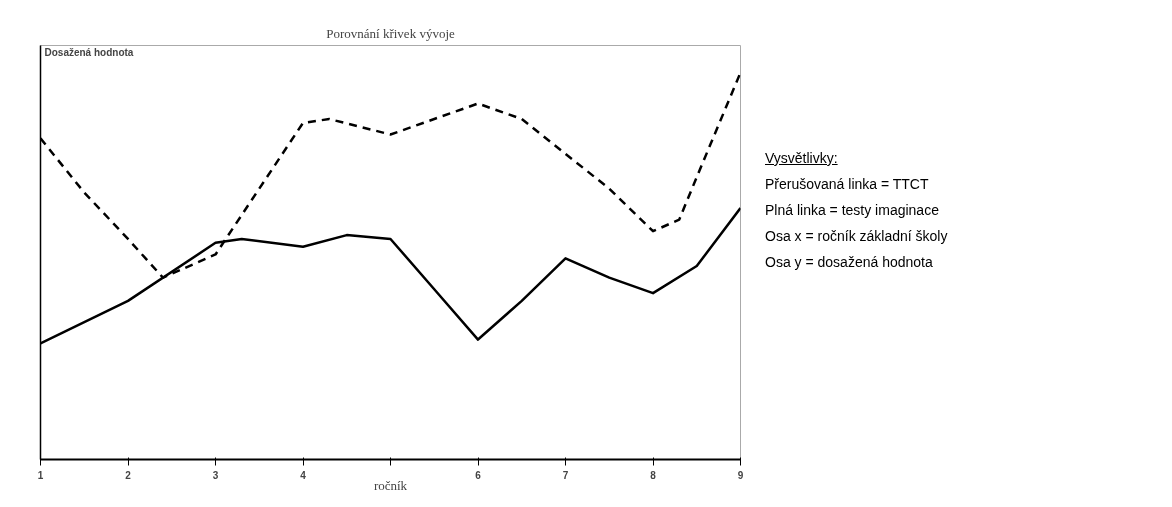 Image resolution: width=1172 pixels, height=507 pixels. What do you see at coordinates (128, 475) in the screenshot?
I see `x-tick-label: 2` at bounding box center [128, 475].